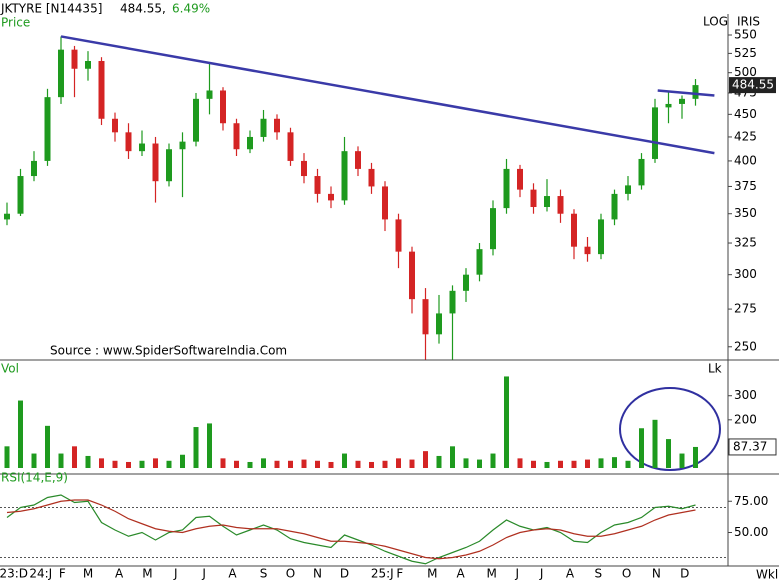  Describe the element at coordinates (317, 574) in the screenshot. I see `x-tick-label: N` at that location.